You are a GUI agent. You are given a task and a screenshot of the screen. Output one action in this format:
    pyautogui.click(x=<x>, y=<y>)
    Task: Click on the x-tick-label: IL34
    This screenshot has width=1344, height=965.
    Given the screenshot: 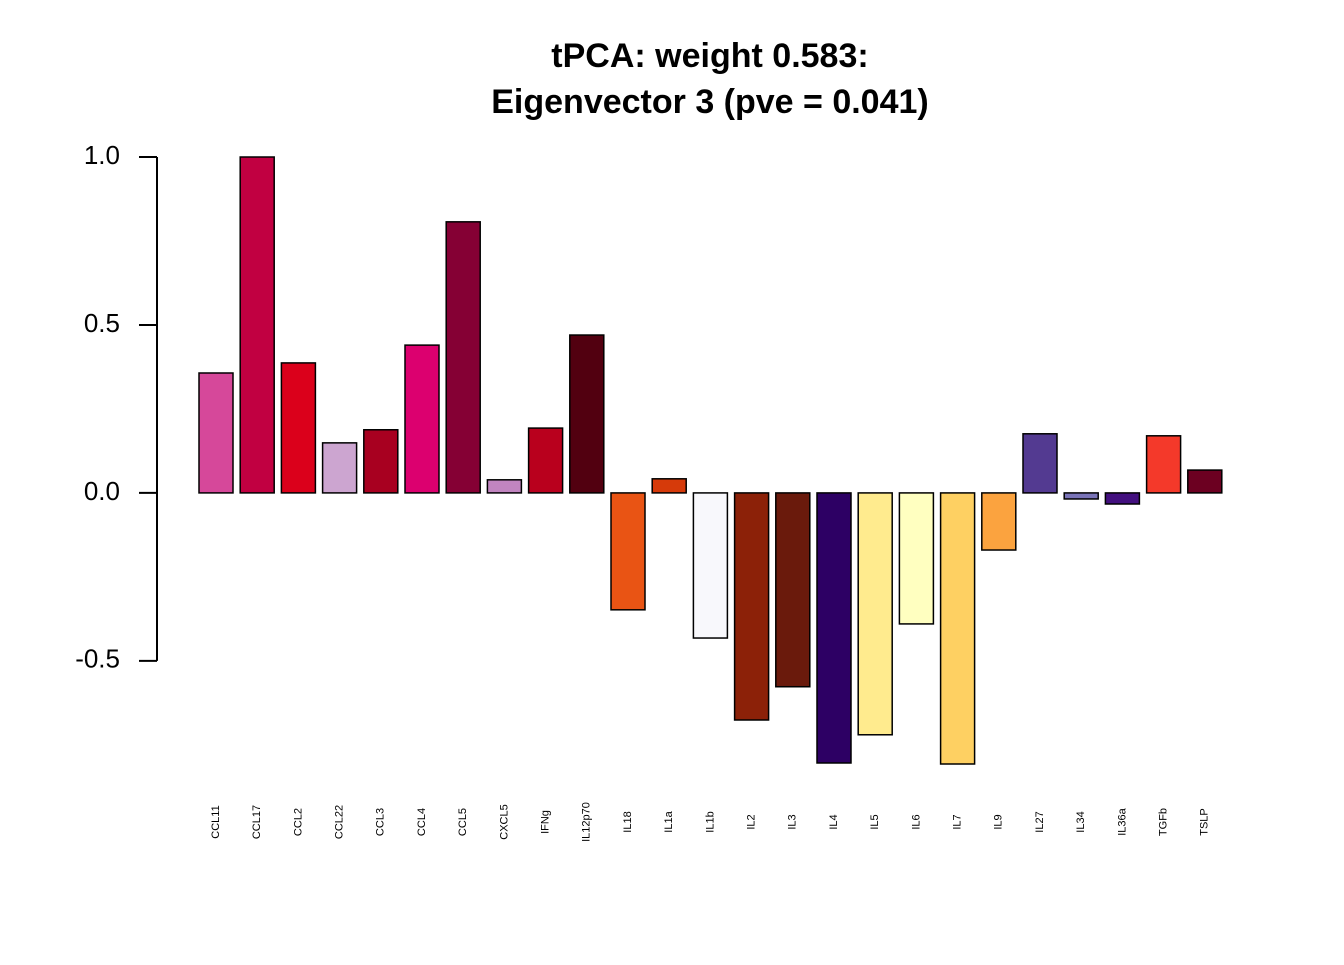 What is the action you would take?
    pyautogui.click(x=1081, y=821)
    